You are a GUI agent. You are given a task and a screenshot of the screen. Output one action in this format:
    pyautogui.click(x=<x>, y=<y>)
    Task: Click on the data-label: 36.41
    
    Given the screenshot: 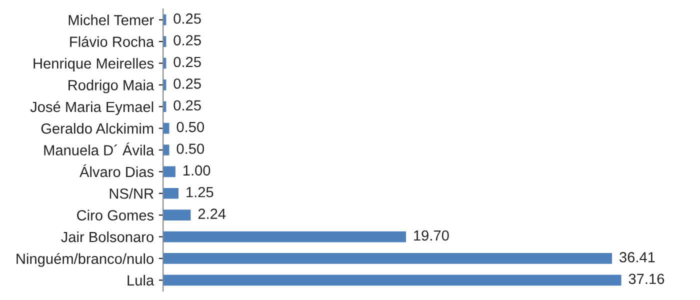 What is the action you would take?
    pyautogui.click(x=637, y=257)
    